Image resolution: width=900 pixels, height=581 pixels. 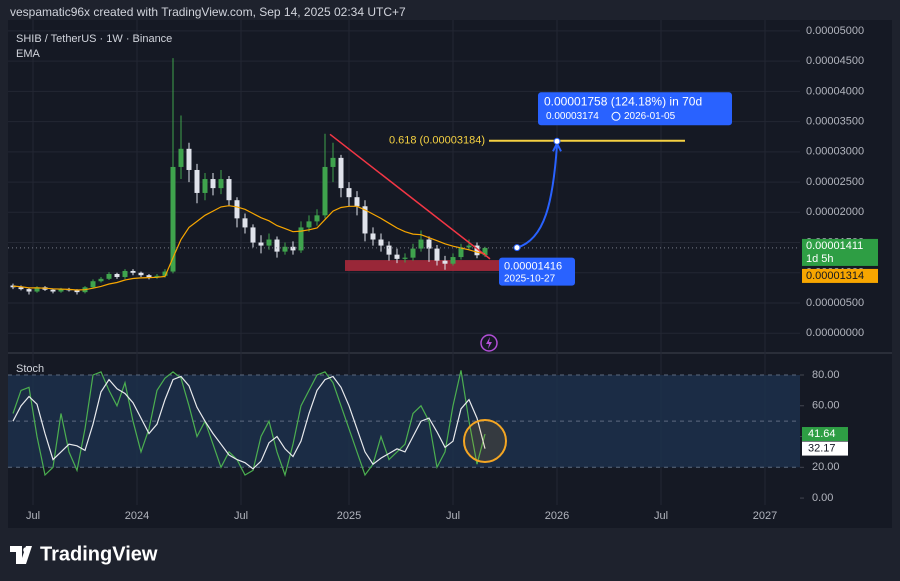 What do you see at coordinates (820, 259) in the screenshot?
I see `countdown-label: 1d 5h` at bounding box center [820, 259].